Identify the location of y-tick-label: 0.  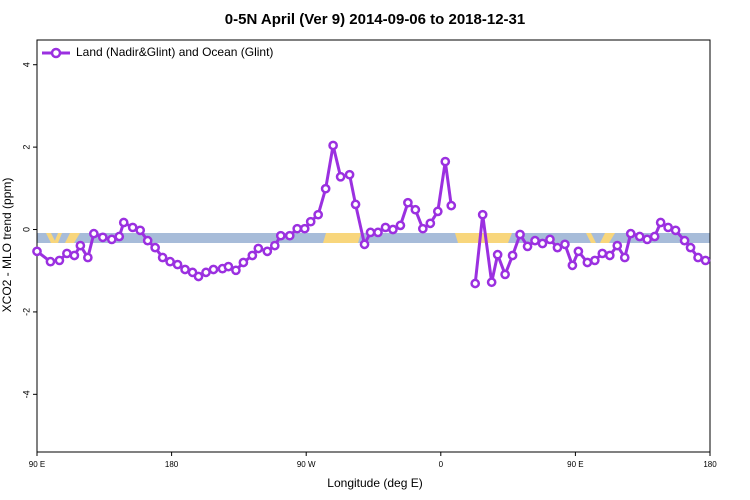
(26, 229).